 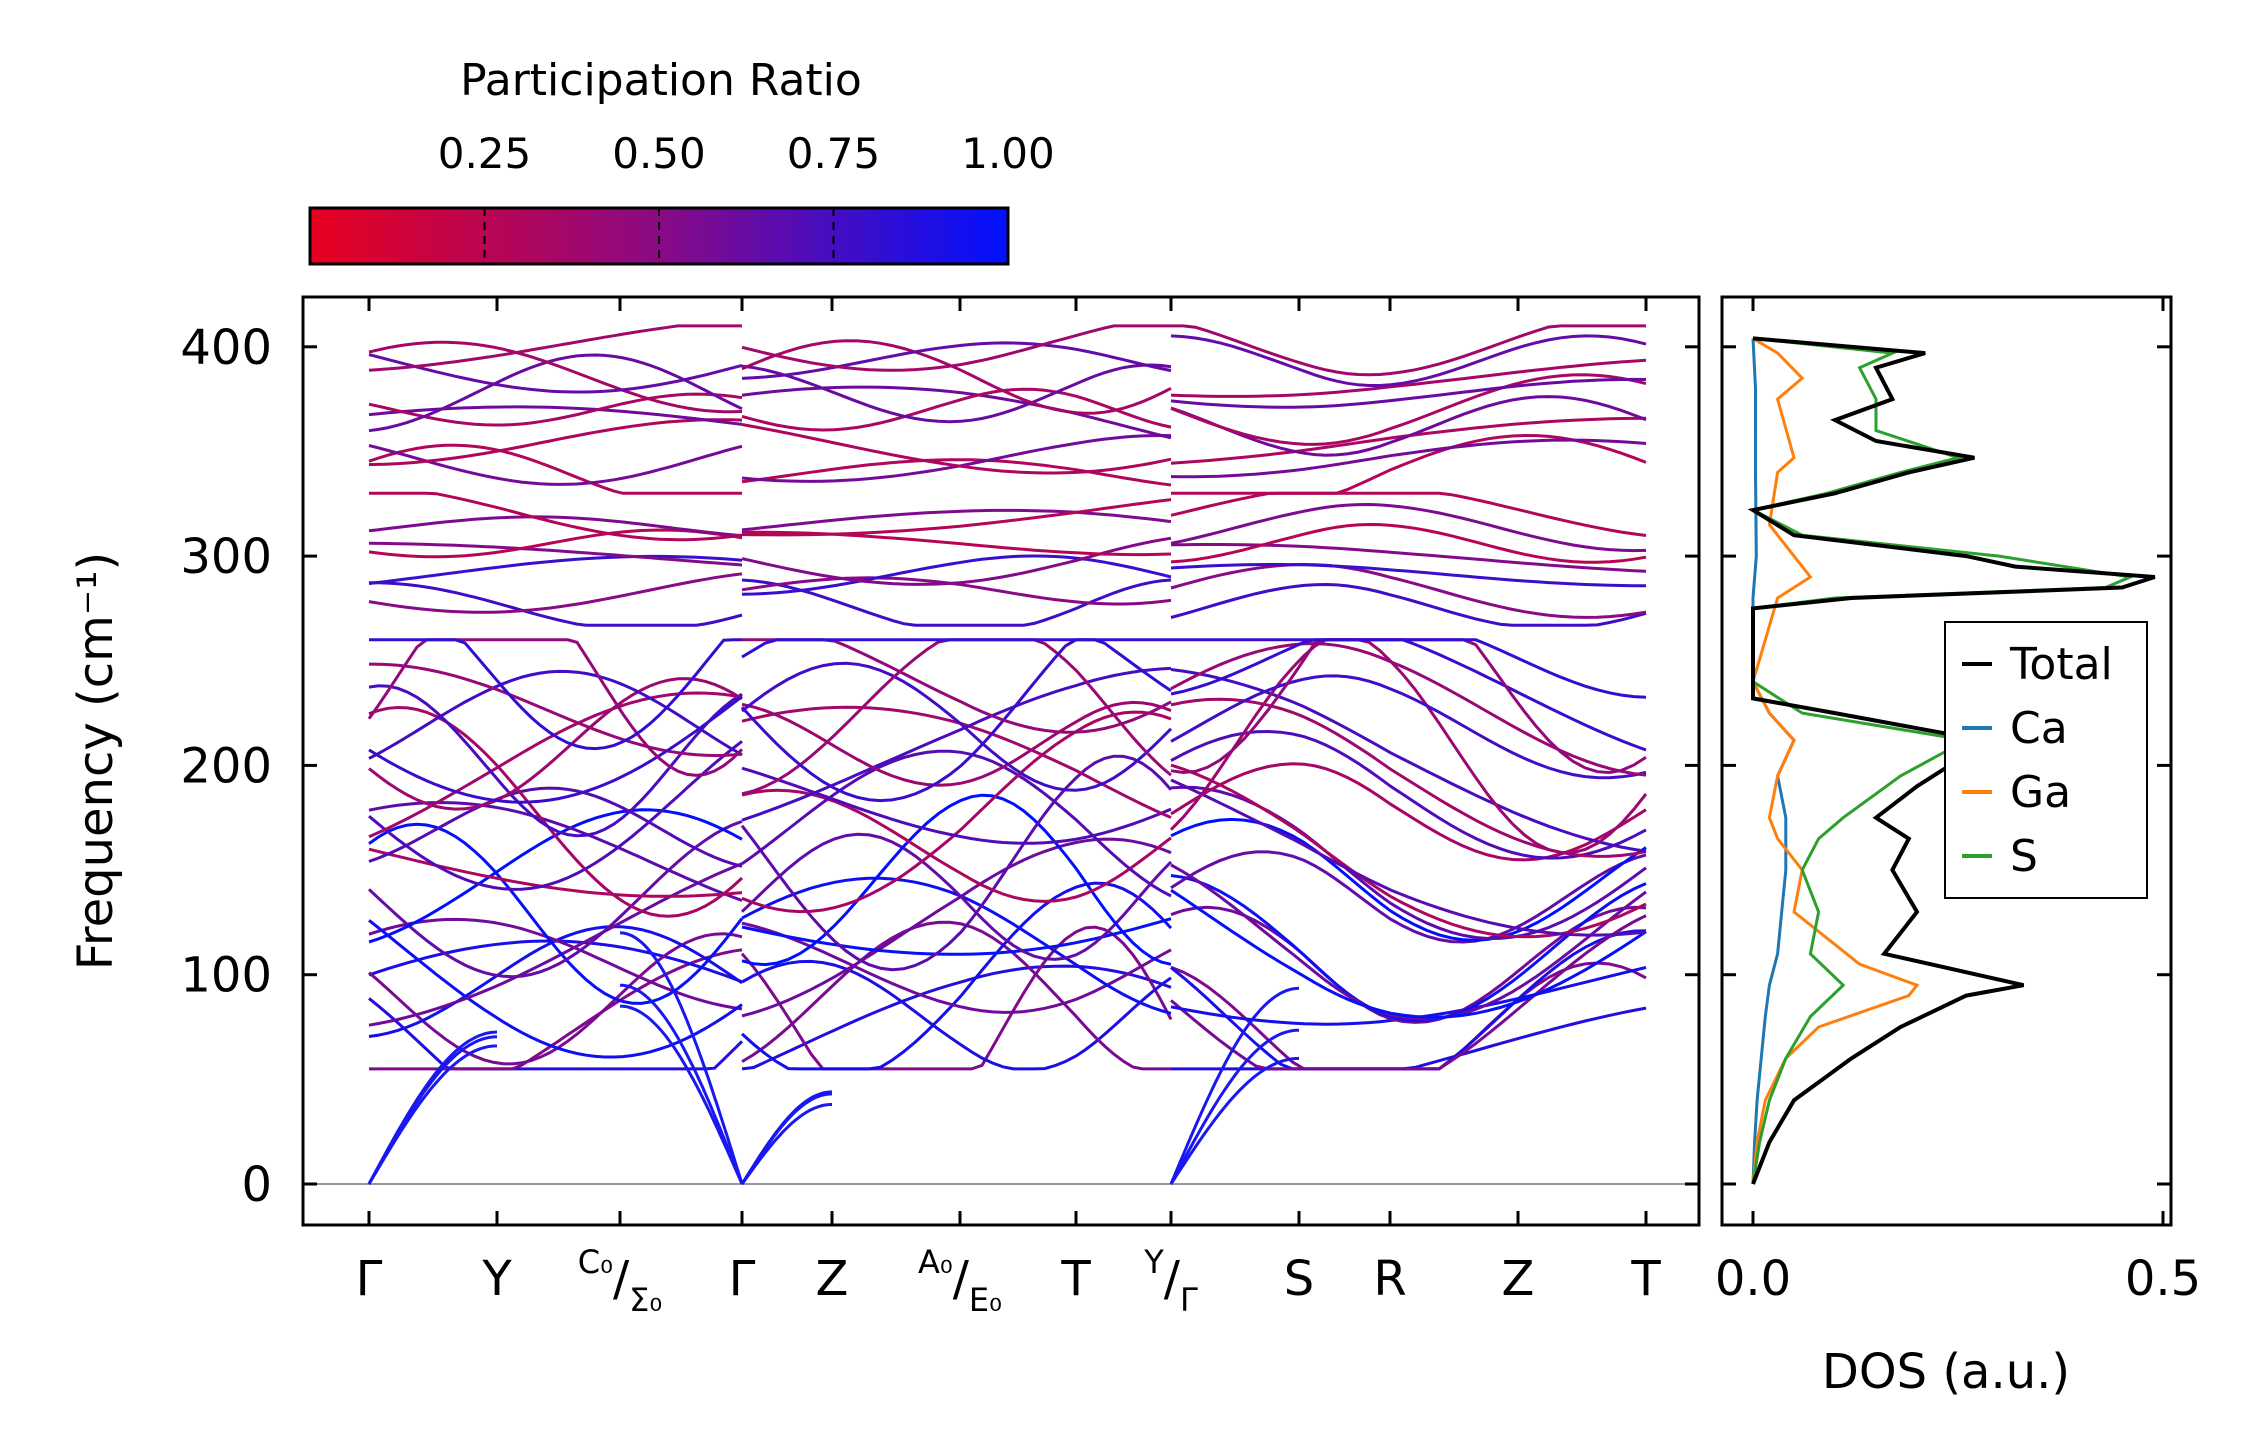 What do you see at coordinates (960, 1281) in the screenshot?
I see `x-tick-label: A₀/E₀` at bounding box center [960, 1281].